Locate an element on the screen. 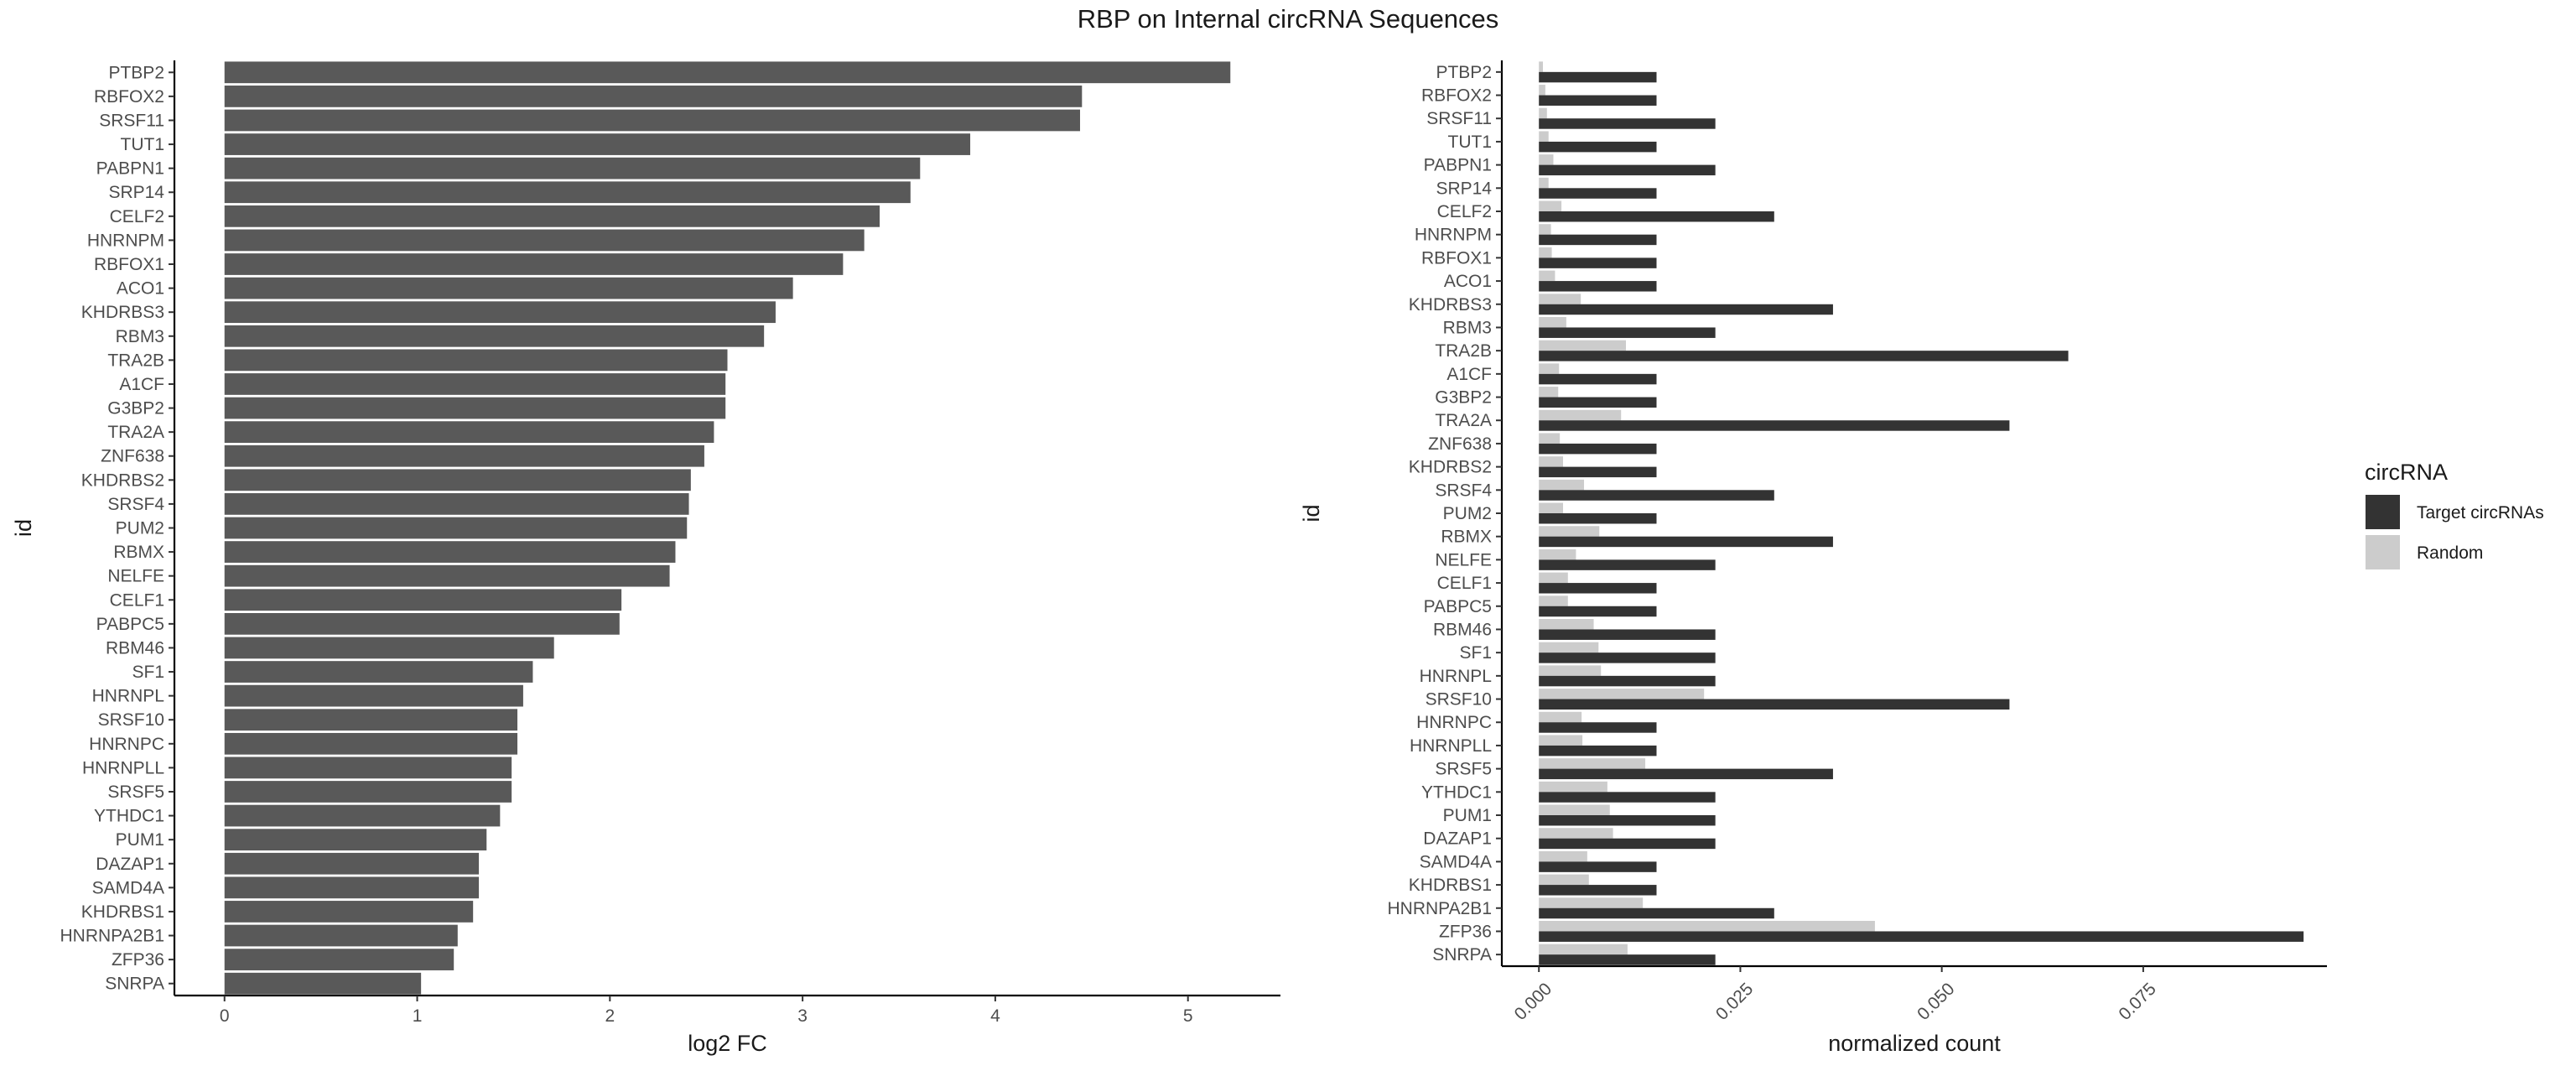 The image size is (2576, 1071). bar-celf1 is located at coordinates (423, 600).